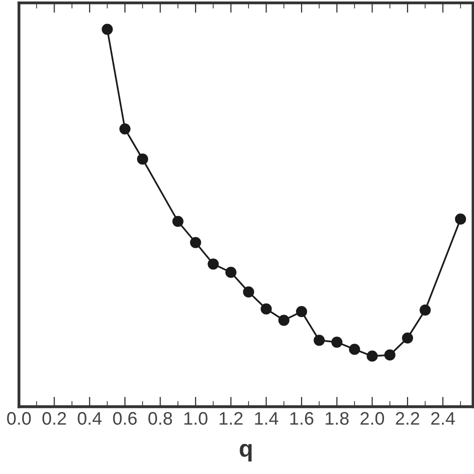 The image size is (474, 474). What do you see at coordinates (125, 418) in the screenshot?
I see `x-tick-label: 0.6` at bounding box center [125, 418].